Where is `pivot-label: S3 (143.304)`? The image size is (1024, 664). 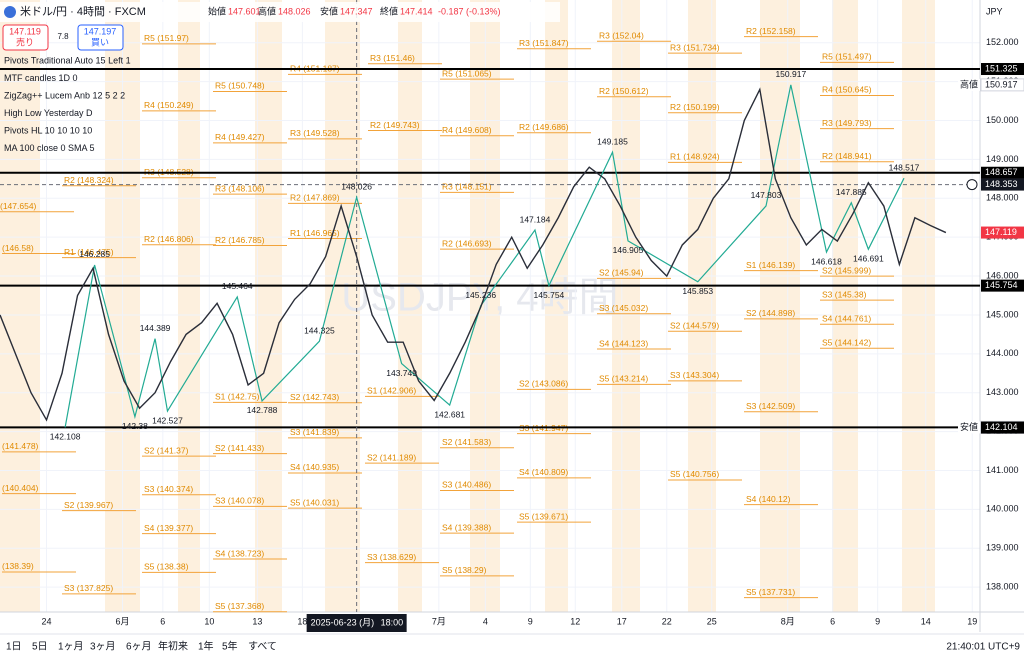
pivot-label: S3 (143.304) is located at coordinates (694, 375).